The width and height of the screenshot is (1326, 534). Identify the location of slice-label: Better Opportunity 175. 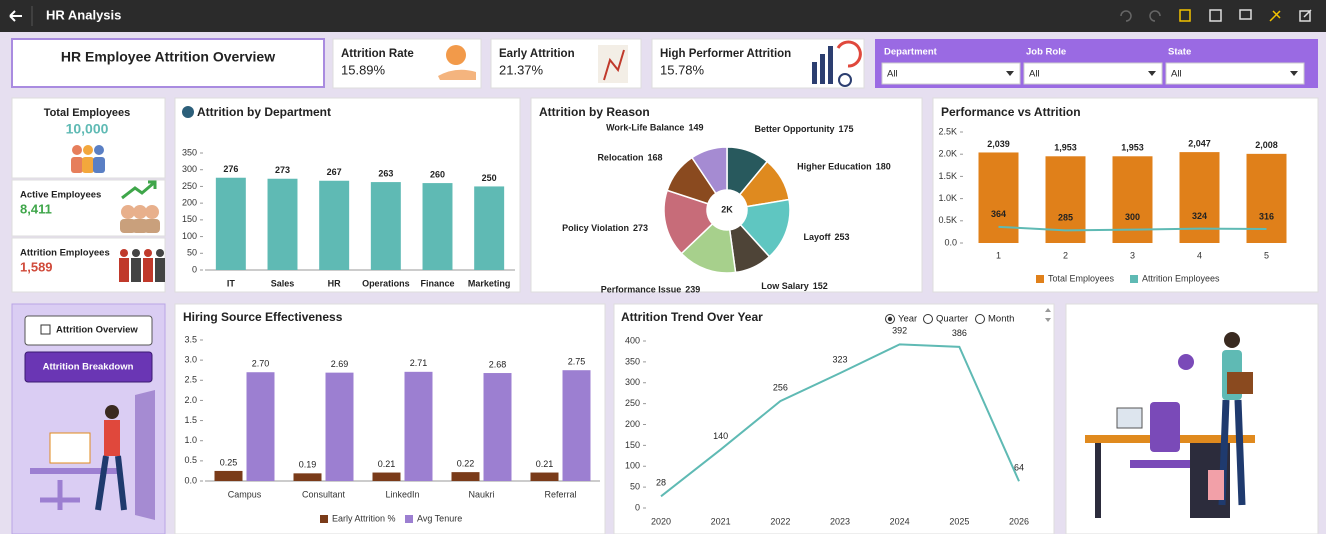
(803, 129).